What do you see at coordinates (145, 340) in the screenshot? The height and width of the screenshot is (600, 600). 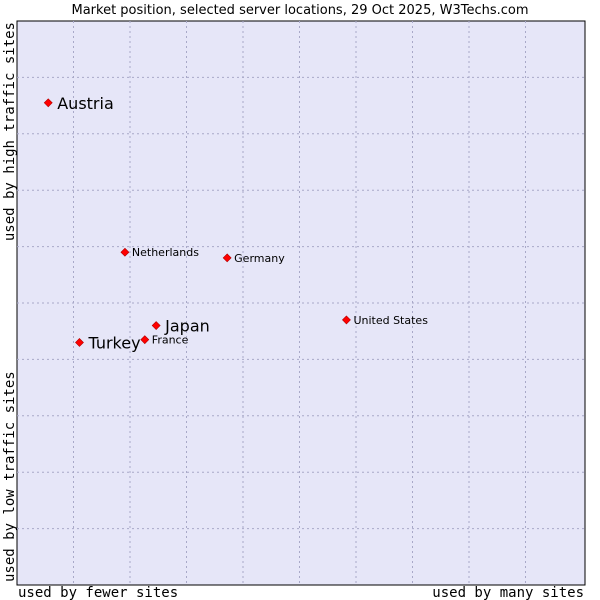 I see `point-marker-france` at bounding box center [145, 340].